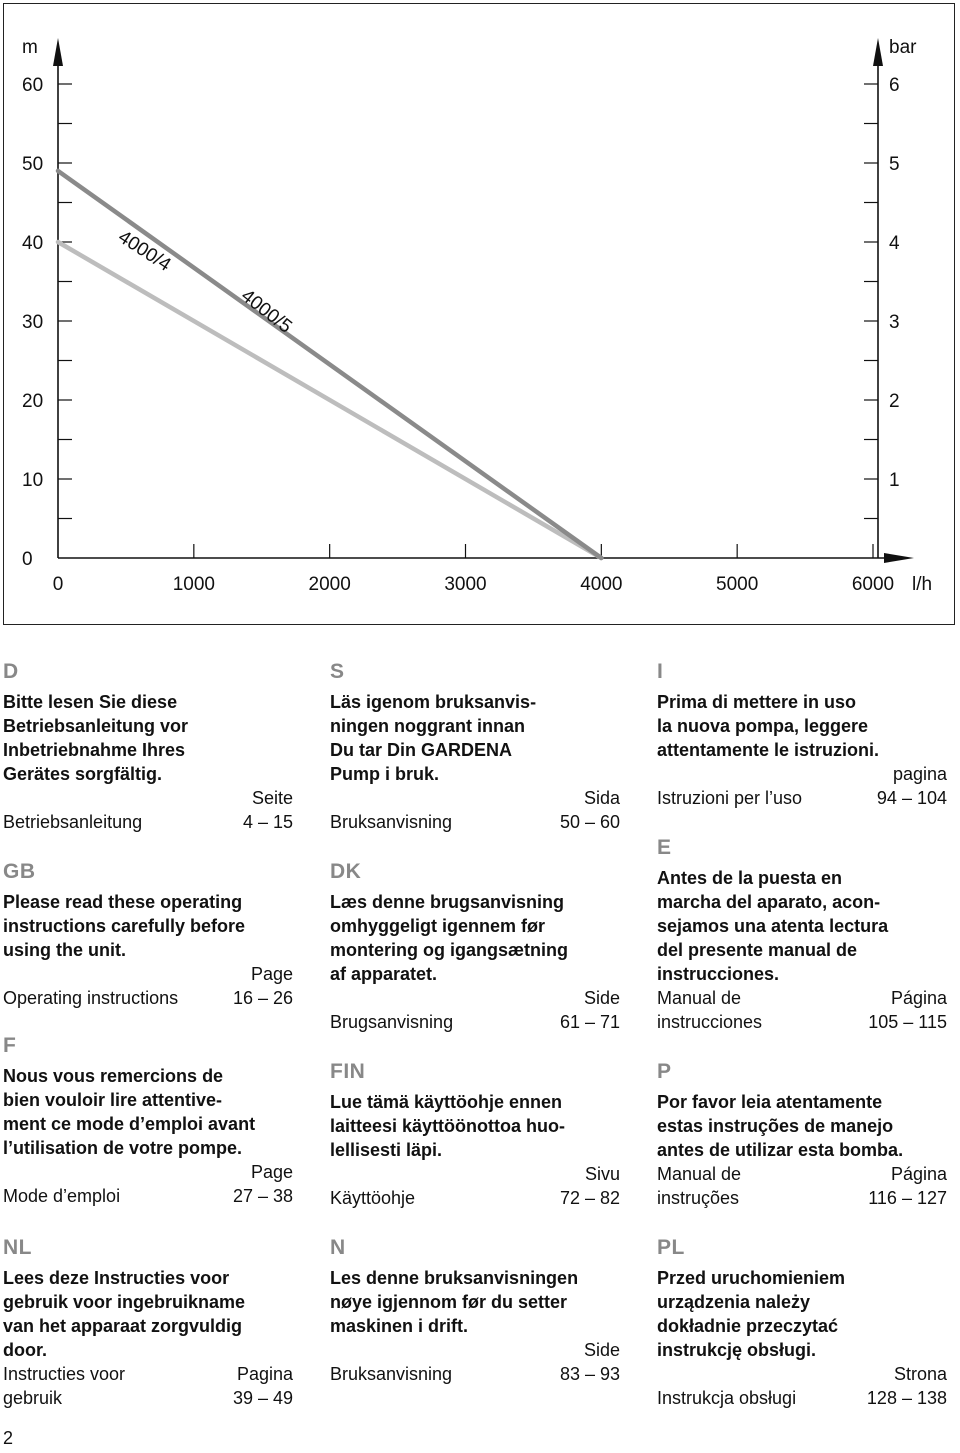 The width and height of the screenshot is (960, 1453). Describe the element at coordinates (148, 822) in the screenshot. I see `page-reference: Betriebsanleitung 4 – 15` at that location.